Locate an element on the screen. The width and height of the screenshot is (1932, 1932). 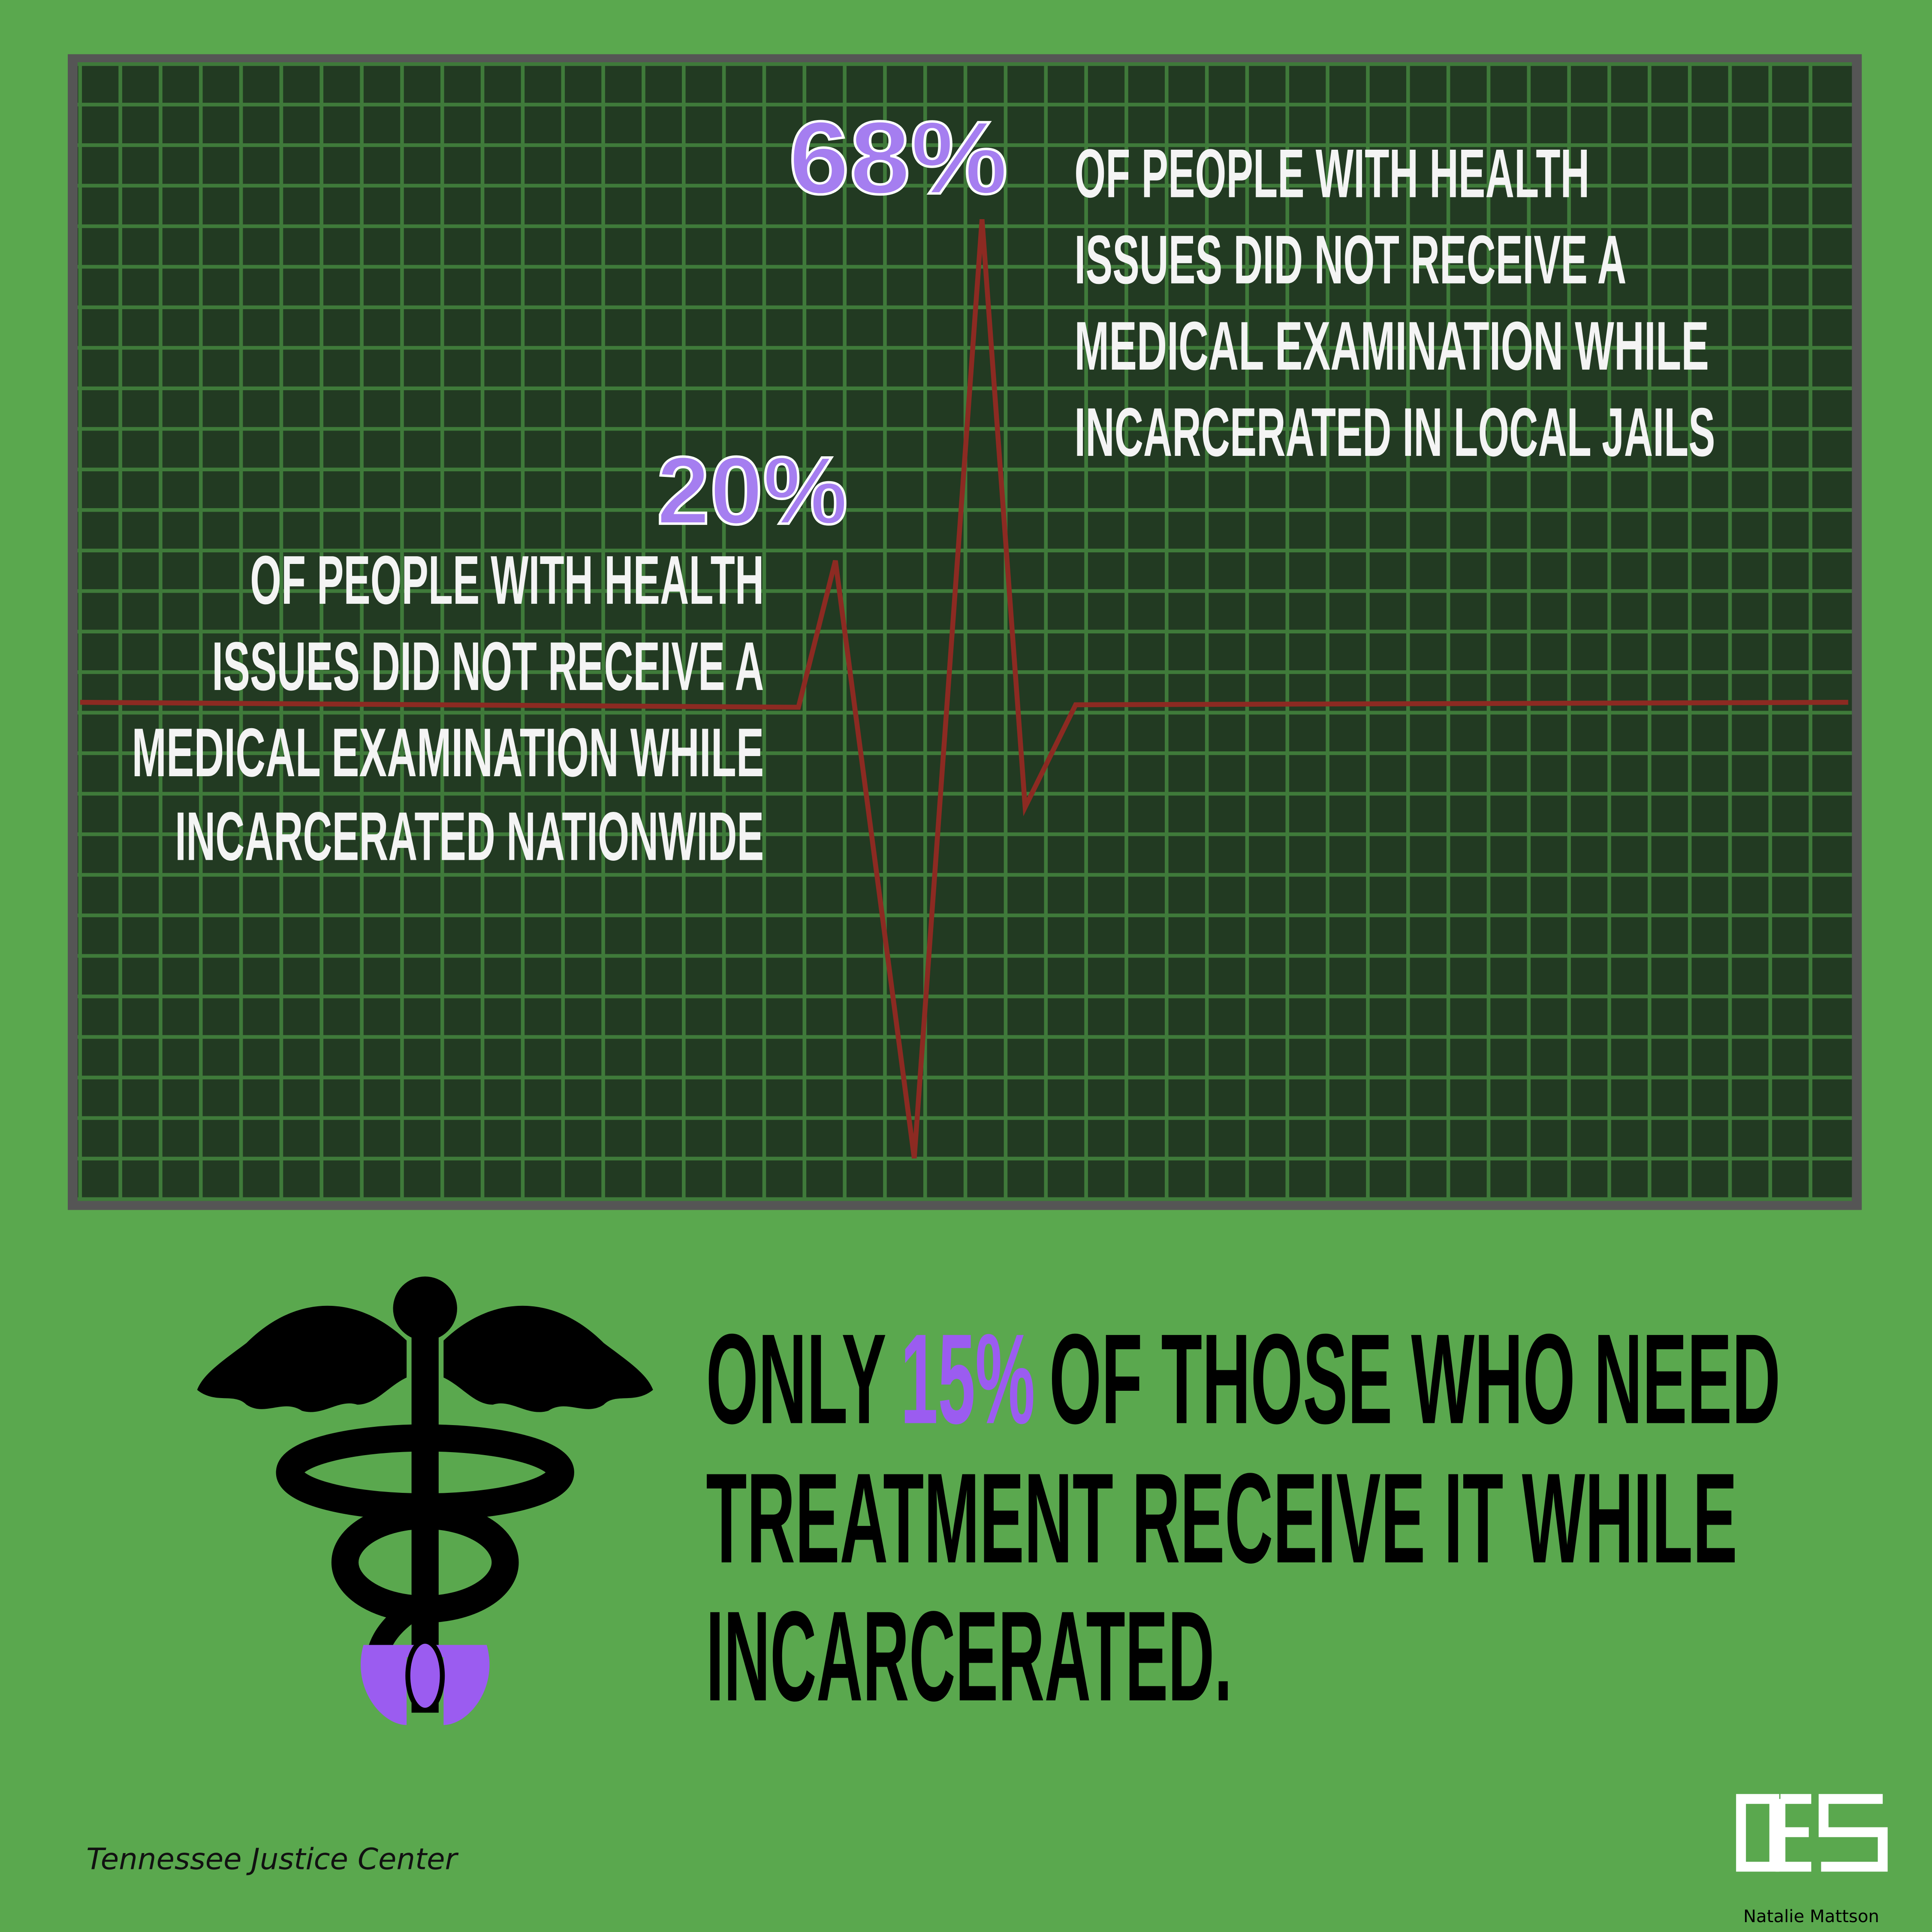
callout-word: INCARCERATED. is located at coordinates (969, 1657).